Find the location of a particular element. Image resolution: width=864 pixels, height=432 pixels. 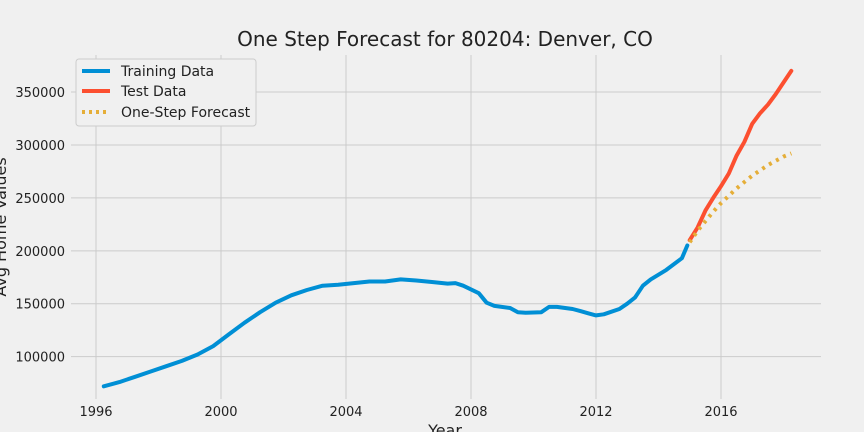

chart-title: One Step Forecast for 80204: Denver, CO is located at coordinates (445, 39).